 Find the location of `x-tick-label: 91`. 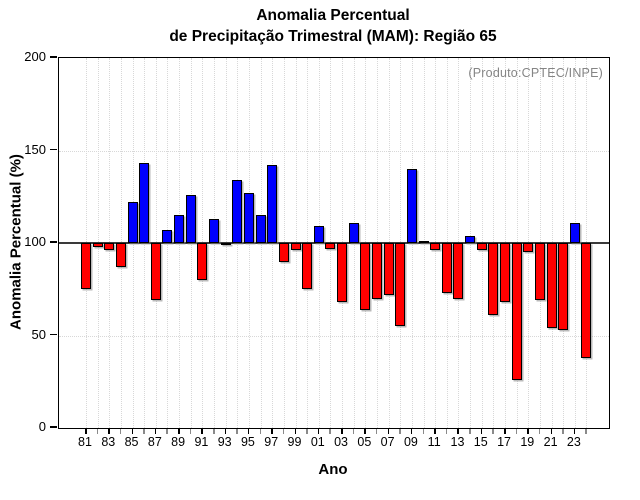

x-tick-label: 91 is located at coordinates (201, 442).